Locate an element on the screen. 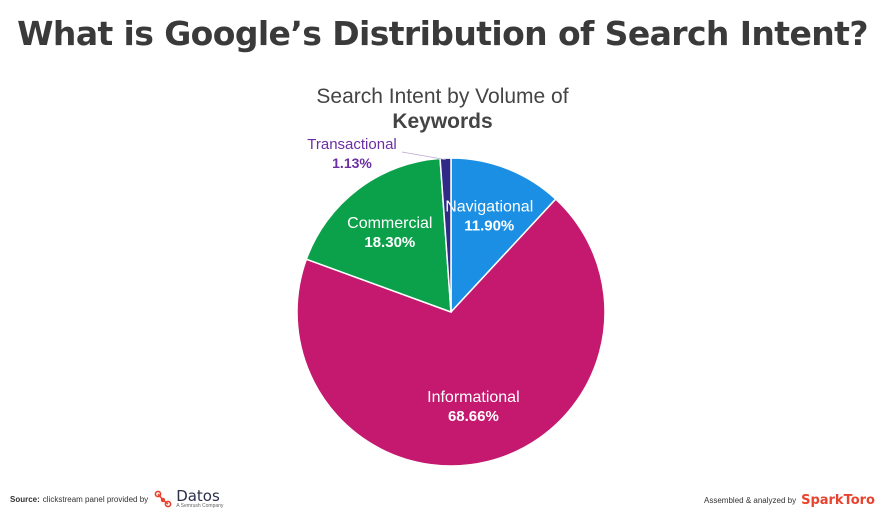  datos-name: Datos is located at coordinates (198, 496).